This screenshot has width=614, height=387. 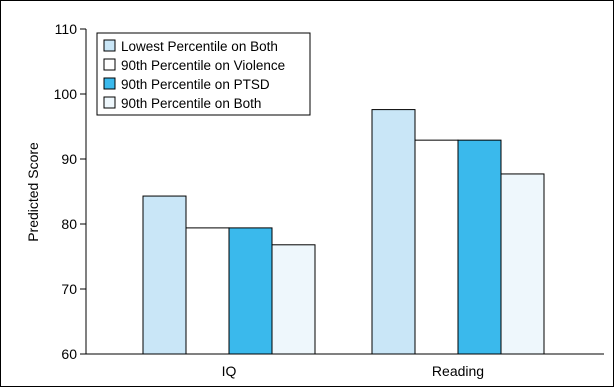 What do you see at coordinates (69, 159) in the screenshot?
I see `y-tick-label: 90` at bounding box center [69, 159].